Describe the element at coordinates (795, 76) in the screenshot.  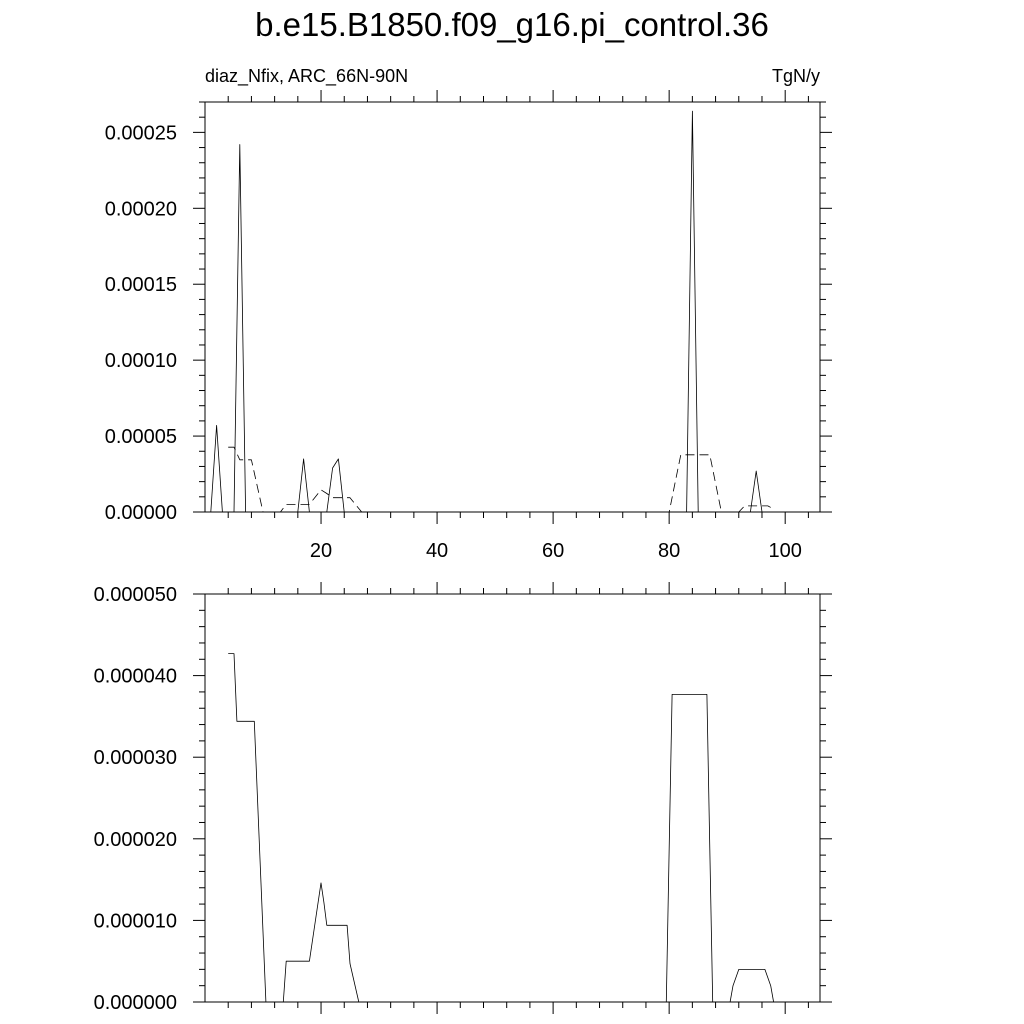
I see `units-label: TgN/y` at that location.